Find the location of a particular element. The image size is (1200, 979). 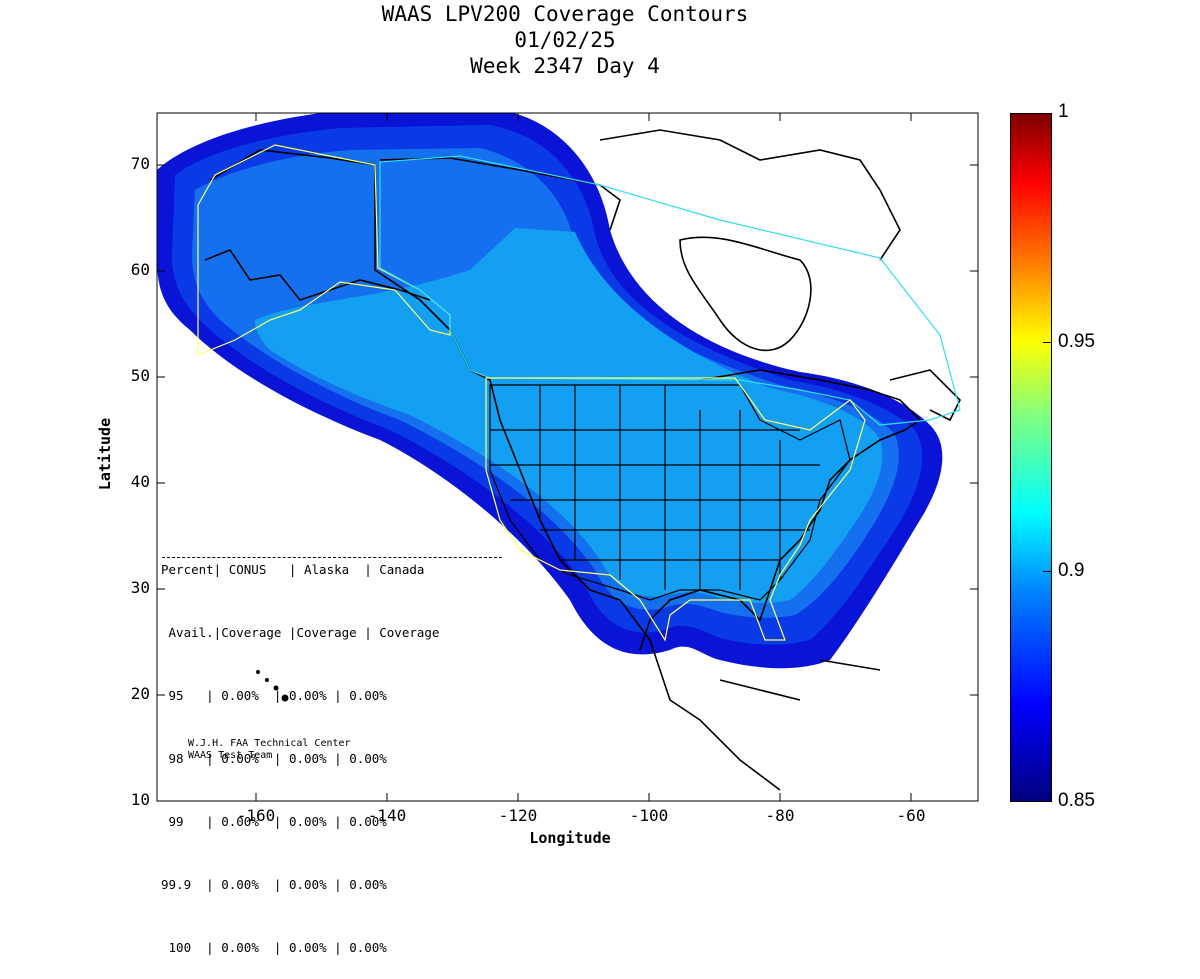

alaska-boundary is located at coordinates (324, 250).